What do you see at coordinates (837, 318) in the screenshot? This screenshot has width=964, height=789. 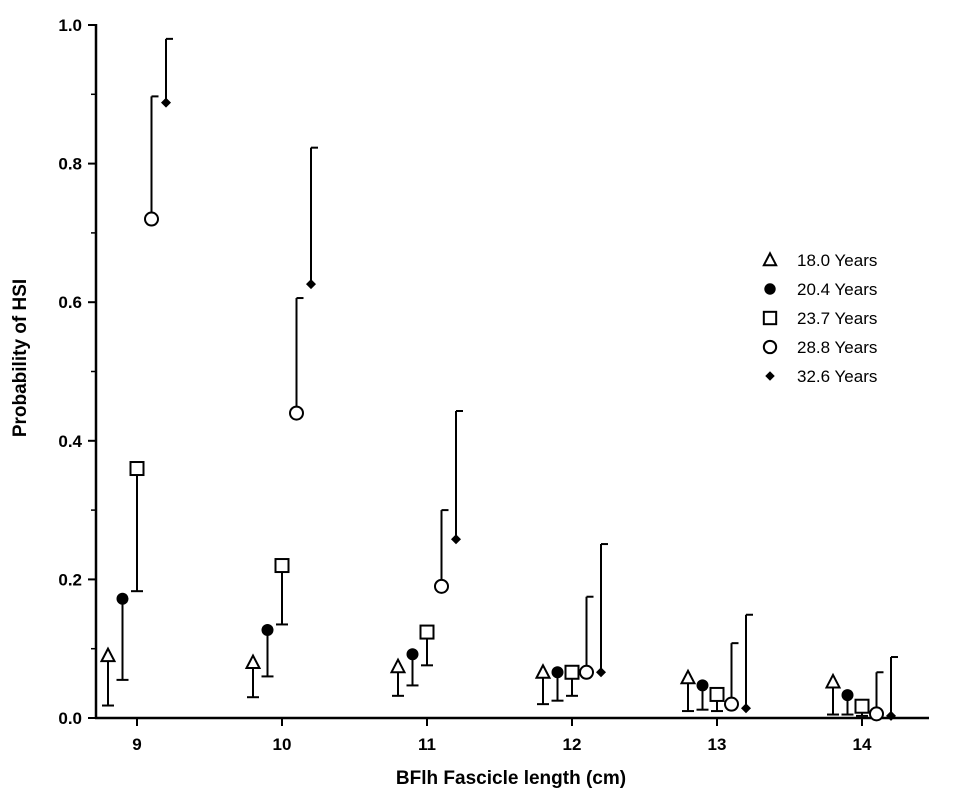 I see `legend-label: 23.7 Years` at bounding box center [837, 318].